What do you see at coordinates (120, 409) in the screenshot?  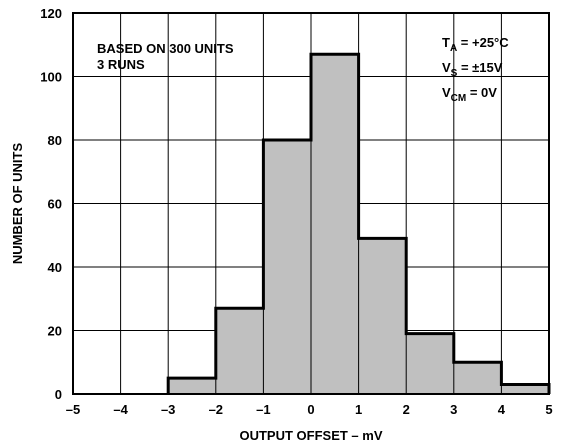 I see `x-tick-label: –4` at bounding box center [120, 409].